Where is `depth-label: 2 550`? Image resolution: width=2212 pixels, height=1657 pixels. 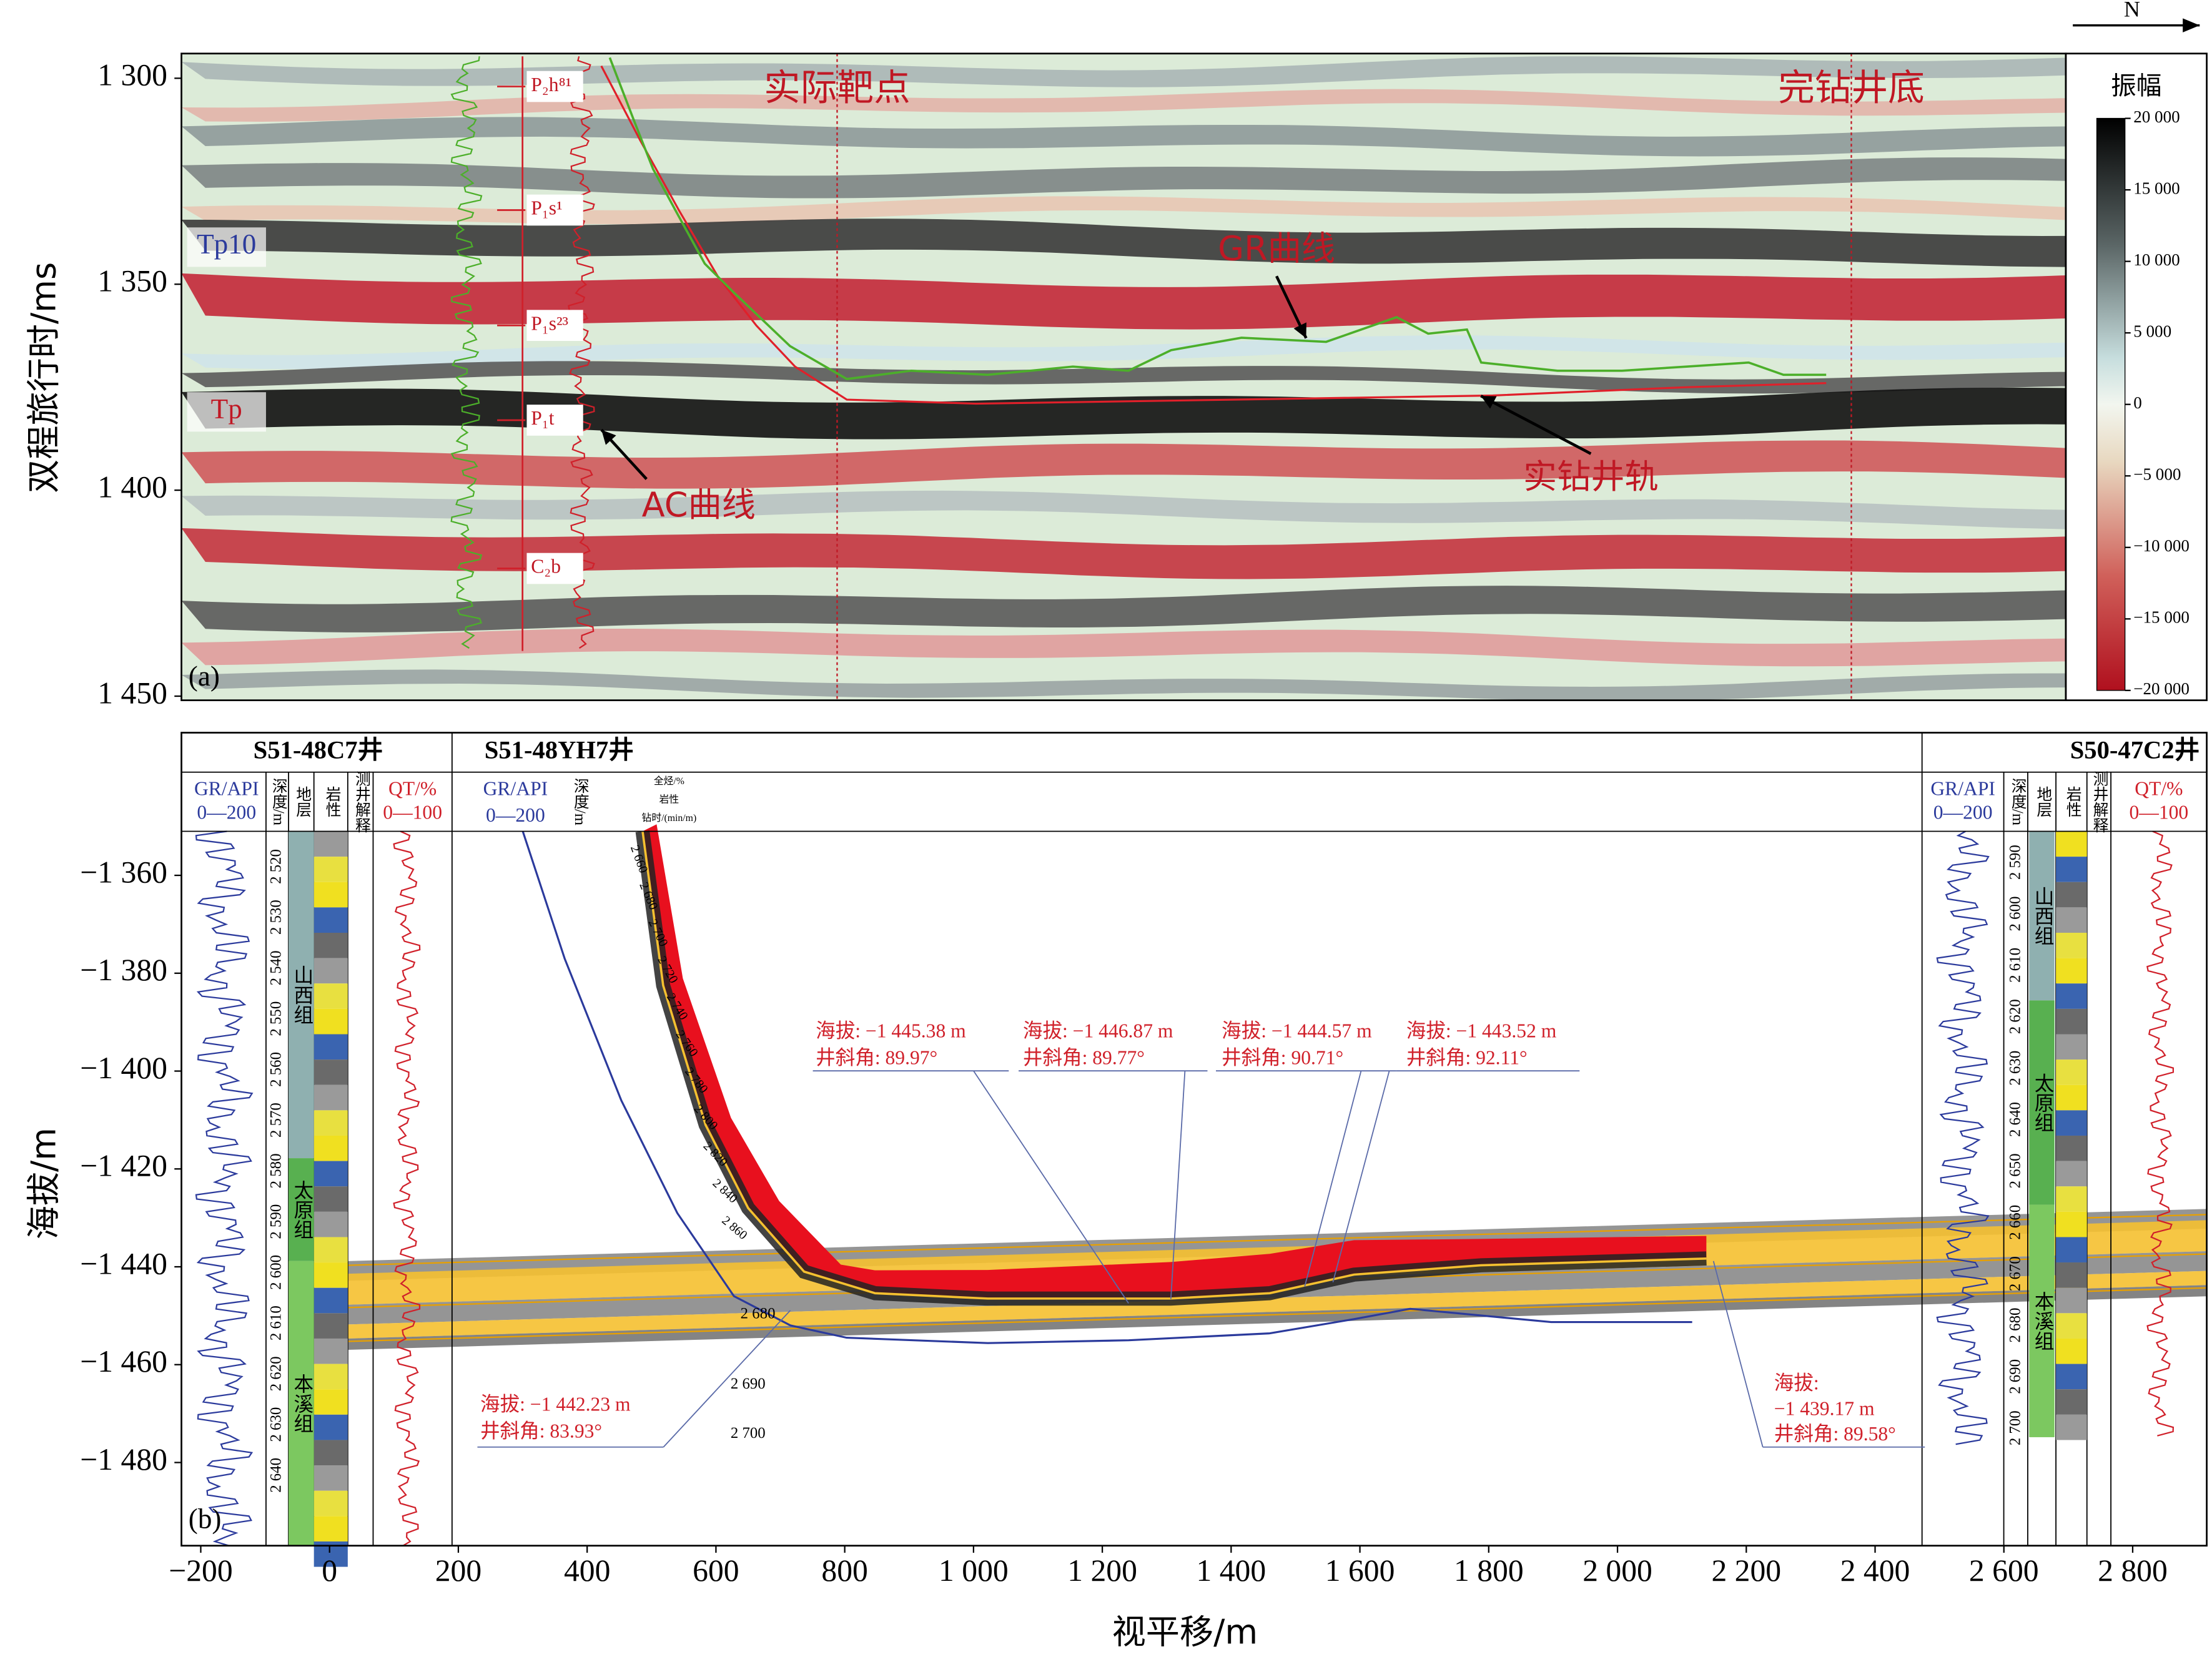 depth-label: 2 550 is located at coordinates (276, 1018).